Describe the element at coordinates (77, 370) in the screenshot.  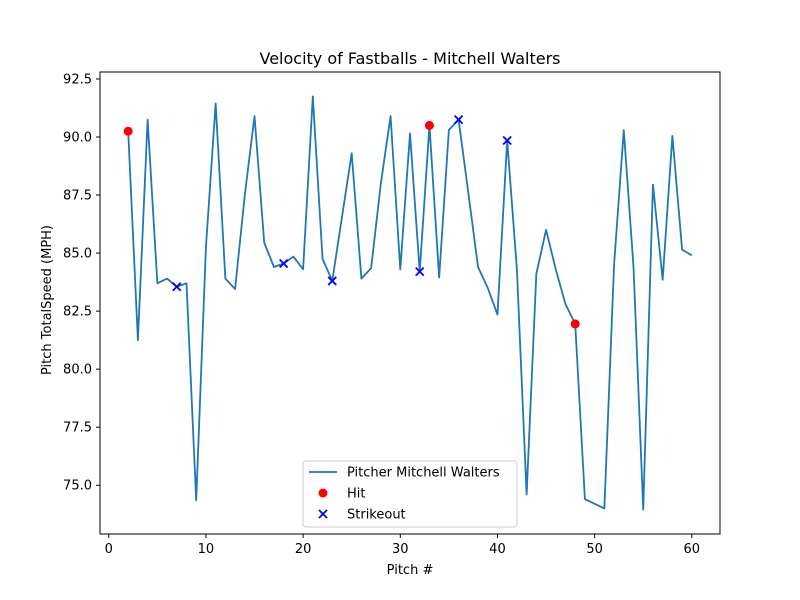
I see `y-tick-label: 80.0` at that location.